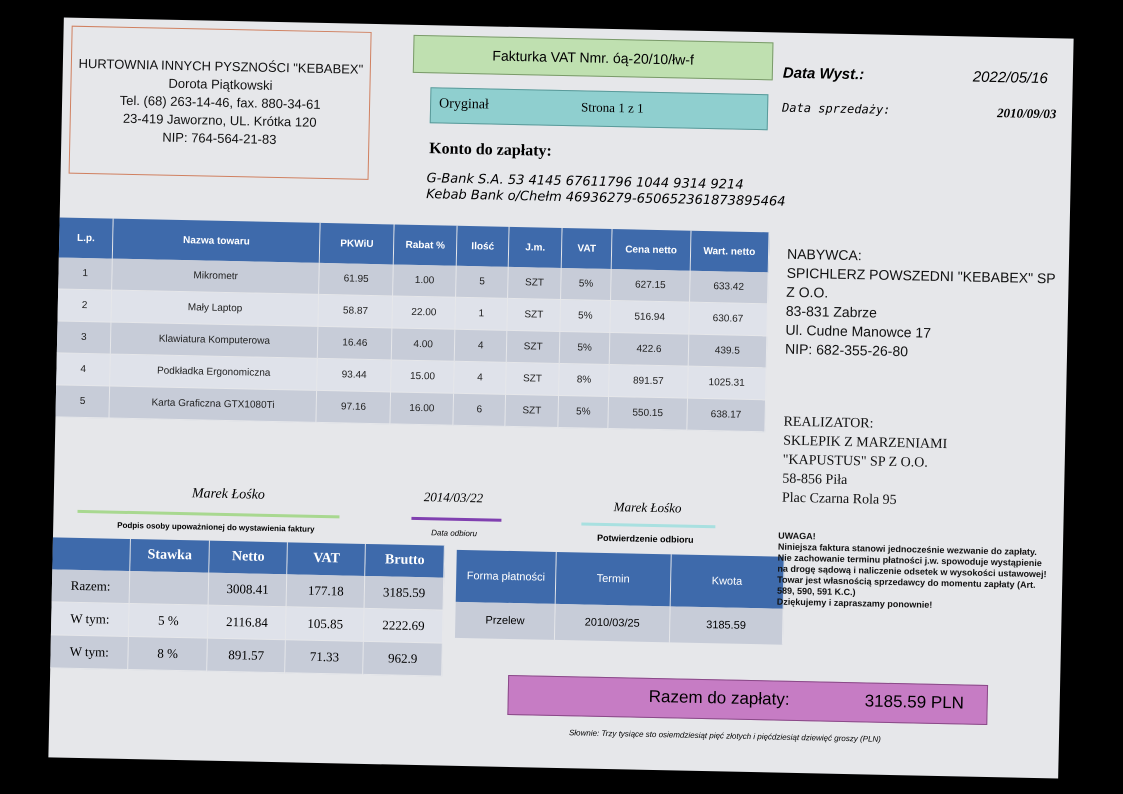  What do you see at coordinates (325, 657) in the screenshot?
I see `cell: 71.33` at bounding box center [325, 657].